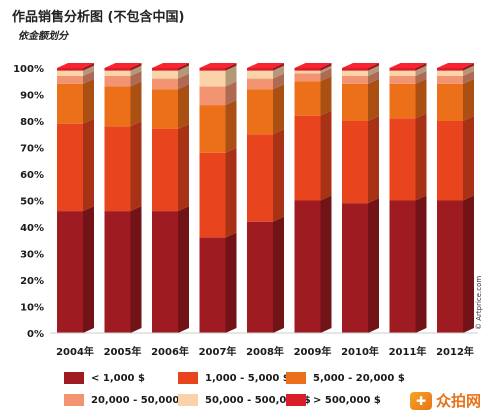  I want to click on chart-subtitle: 依金额划分, so click(43, 36).